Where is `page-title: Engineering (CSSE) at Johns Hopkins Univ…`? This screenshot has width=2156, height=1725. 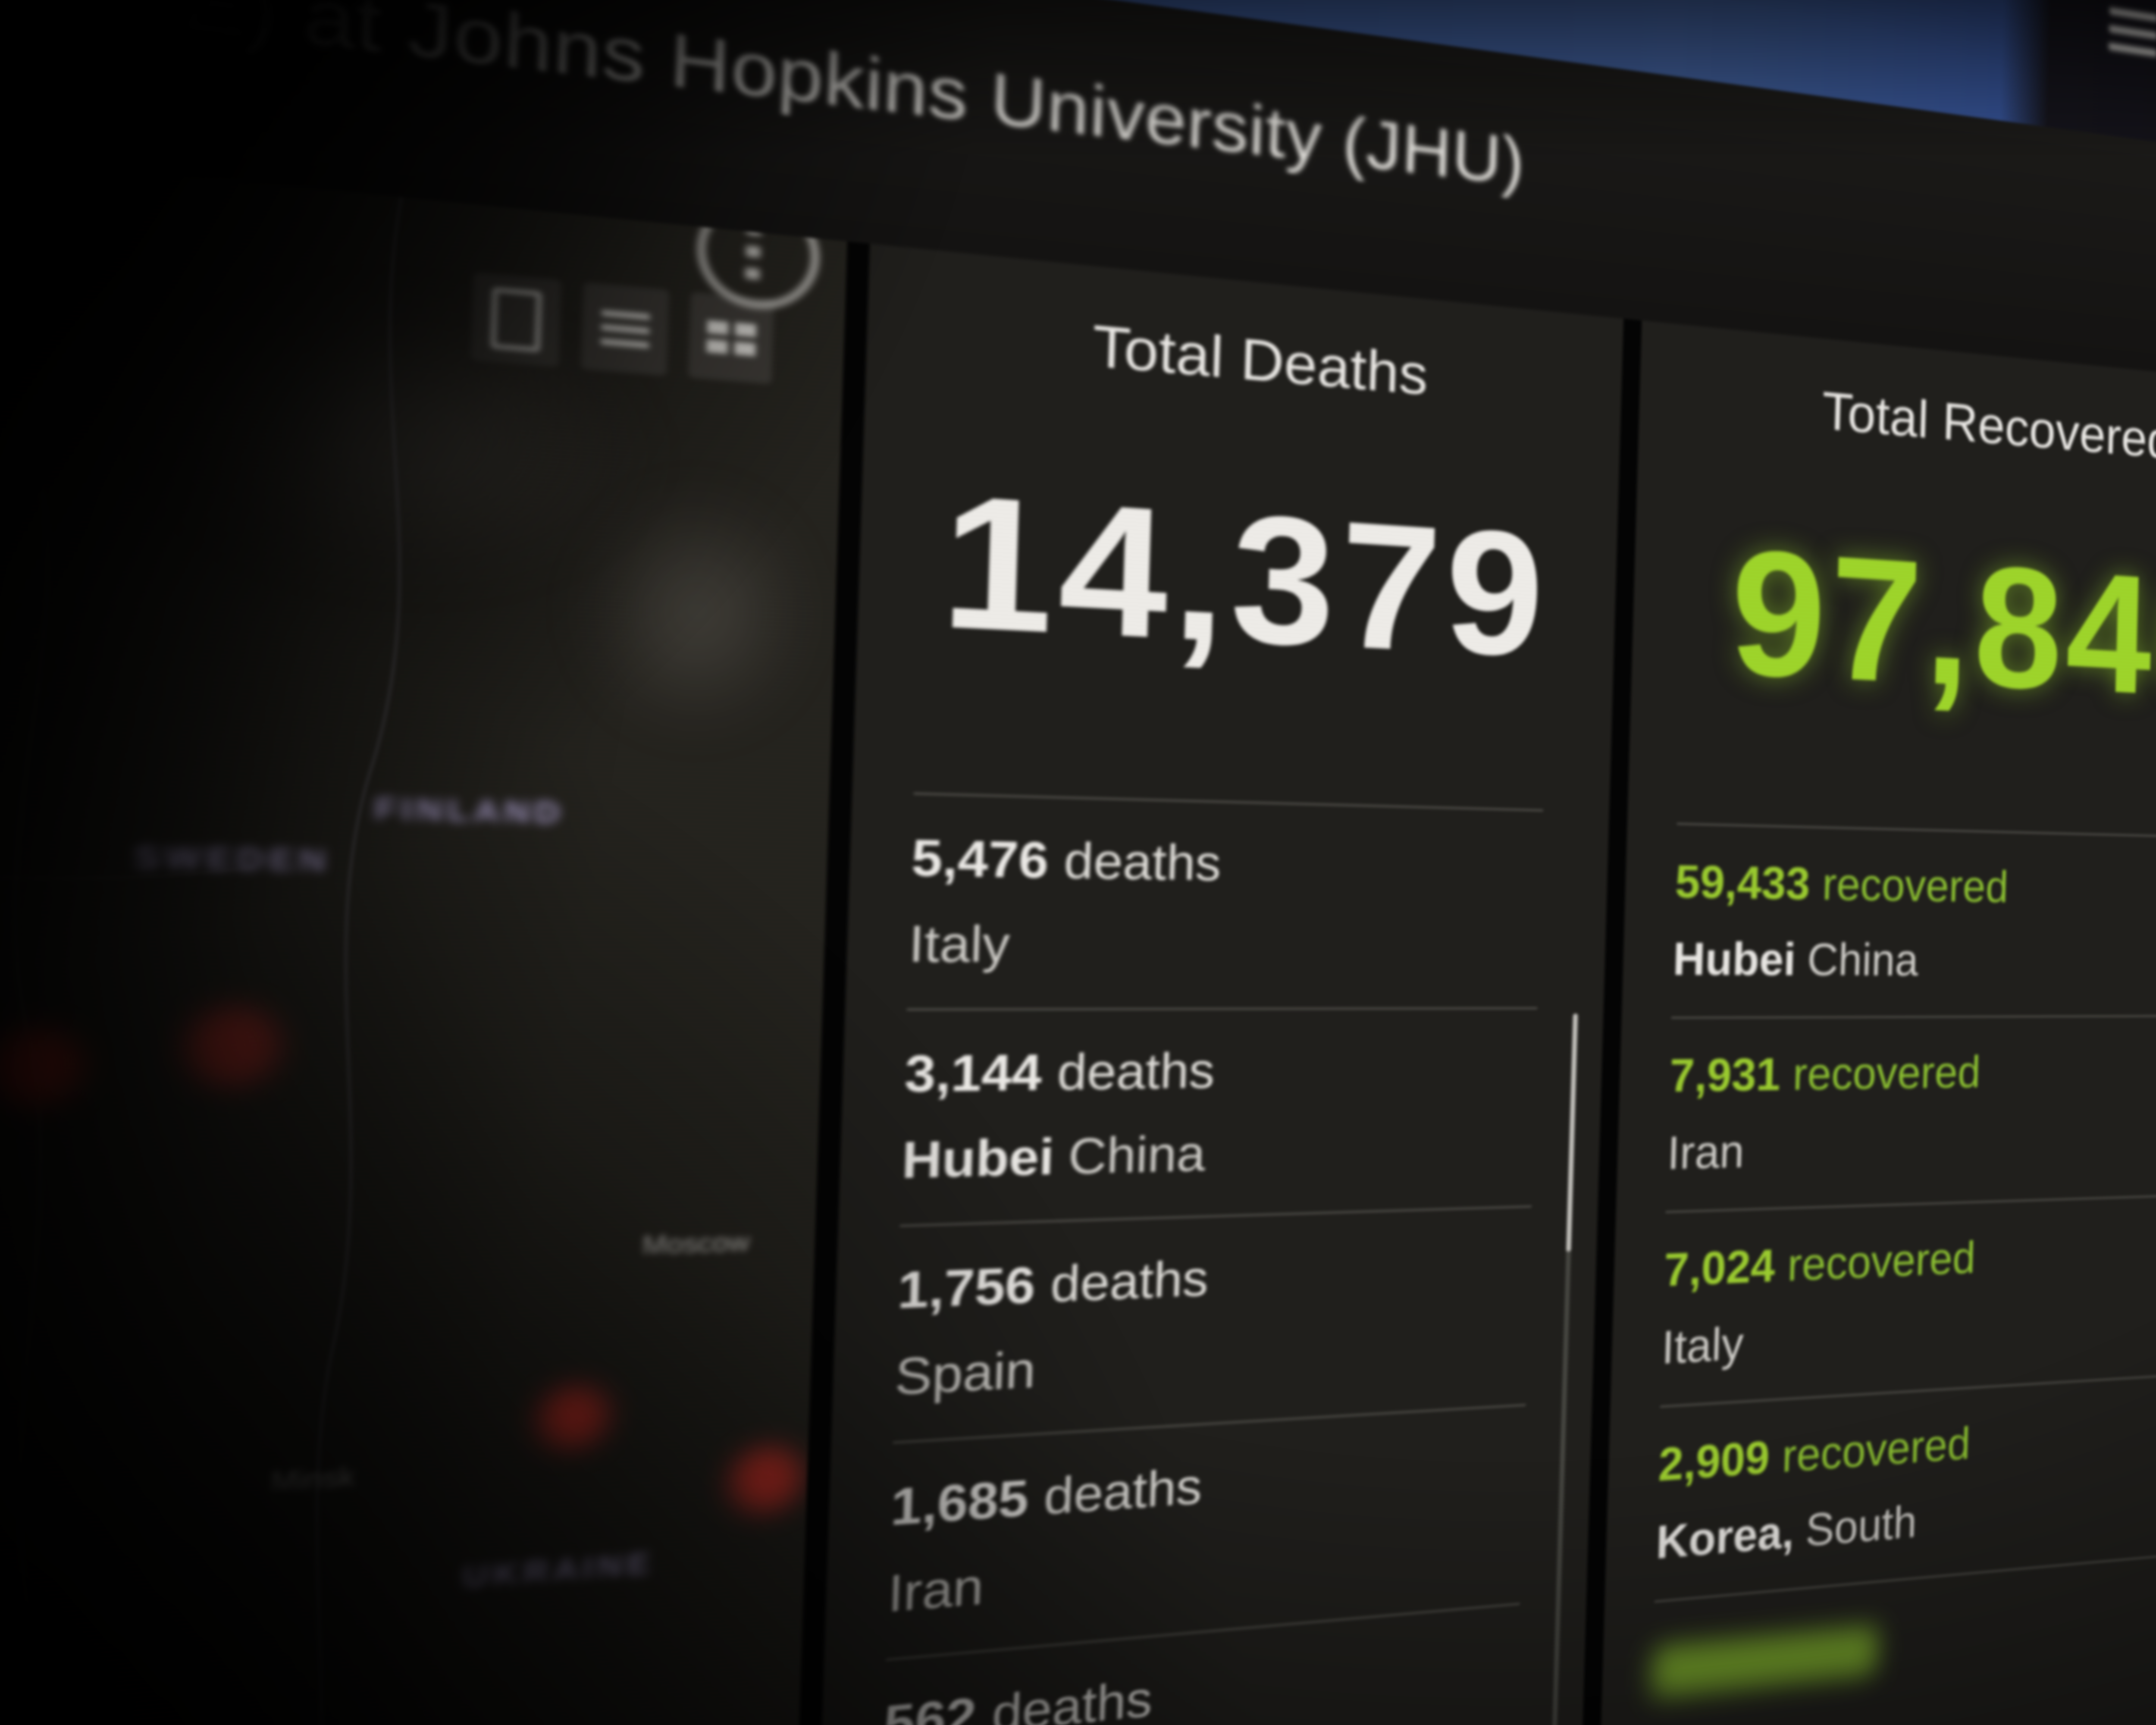 page-title: Engineering (CSSE) at Johns Hopkins Univ… is located at coordinates (763, 100).